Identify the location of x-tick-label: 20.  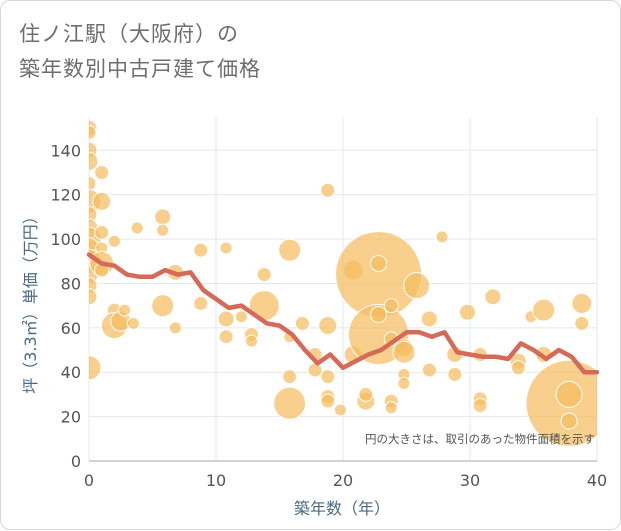
(343, 480).